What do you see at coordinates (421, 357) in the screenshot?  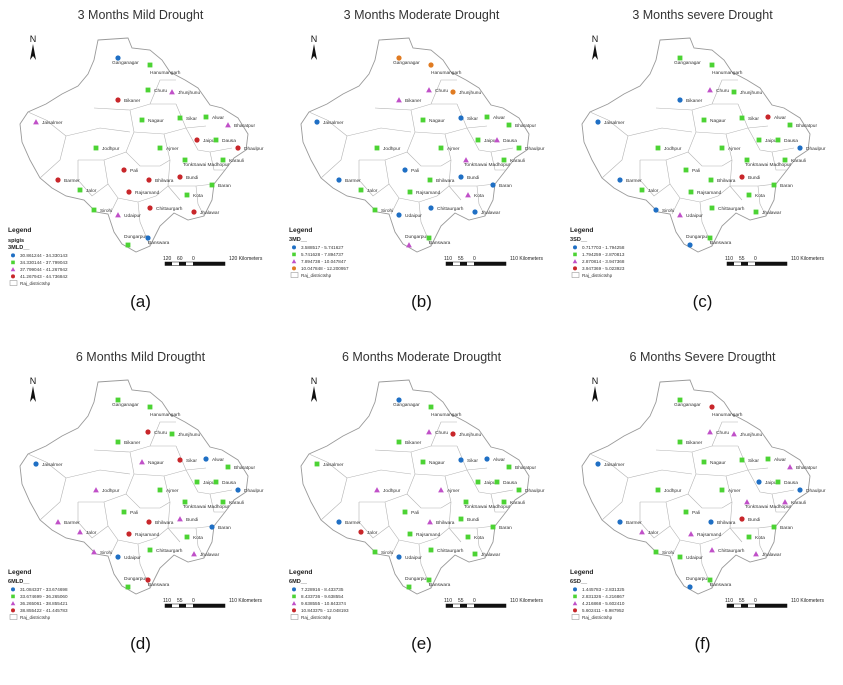 I see `map-title: 6 Months Moderate Drougtht` at bounding box center [421, 357].